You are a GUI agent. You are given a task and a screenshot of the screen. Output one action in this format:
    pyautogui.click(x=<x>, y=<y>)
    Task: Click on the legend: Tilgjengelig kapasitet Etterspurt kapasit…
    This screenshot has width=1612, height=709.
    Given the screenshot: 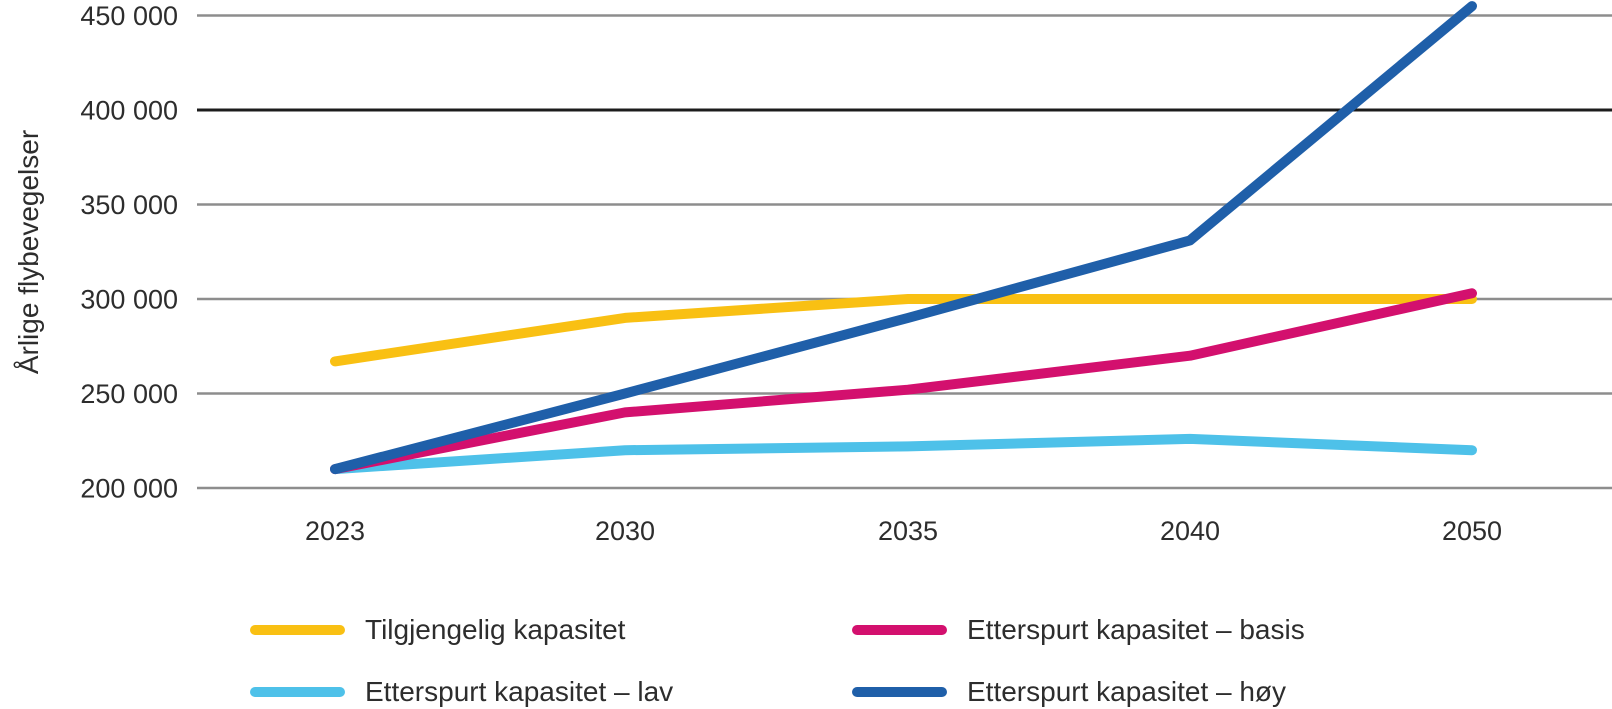 What is the action you would take?
    pyautogui.click(x=777, y=661)
    